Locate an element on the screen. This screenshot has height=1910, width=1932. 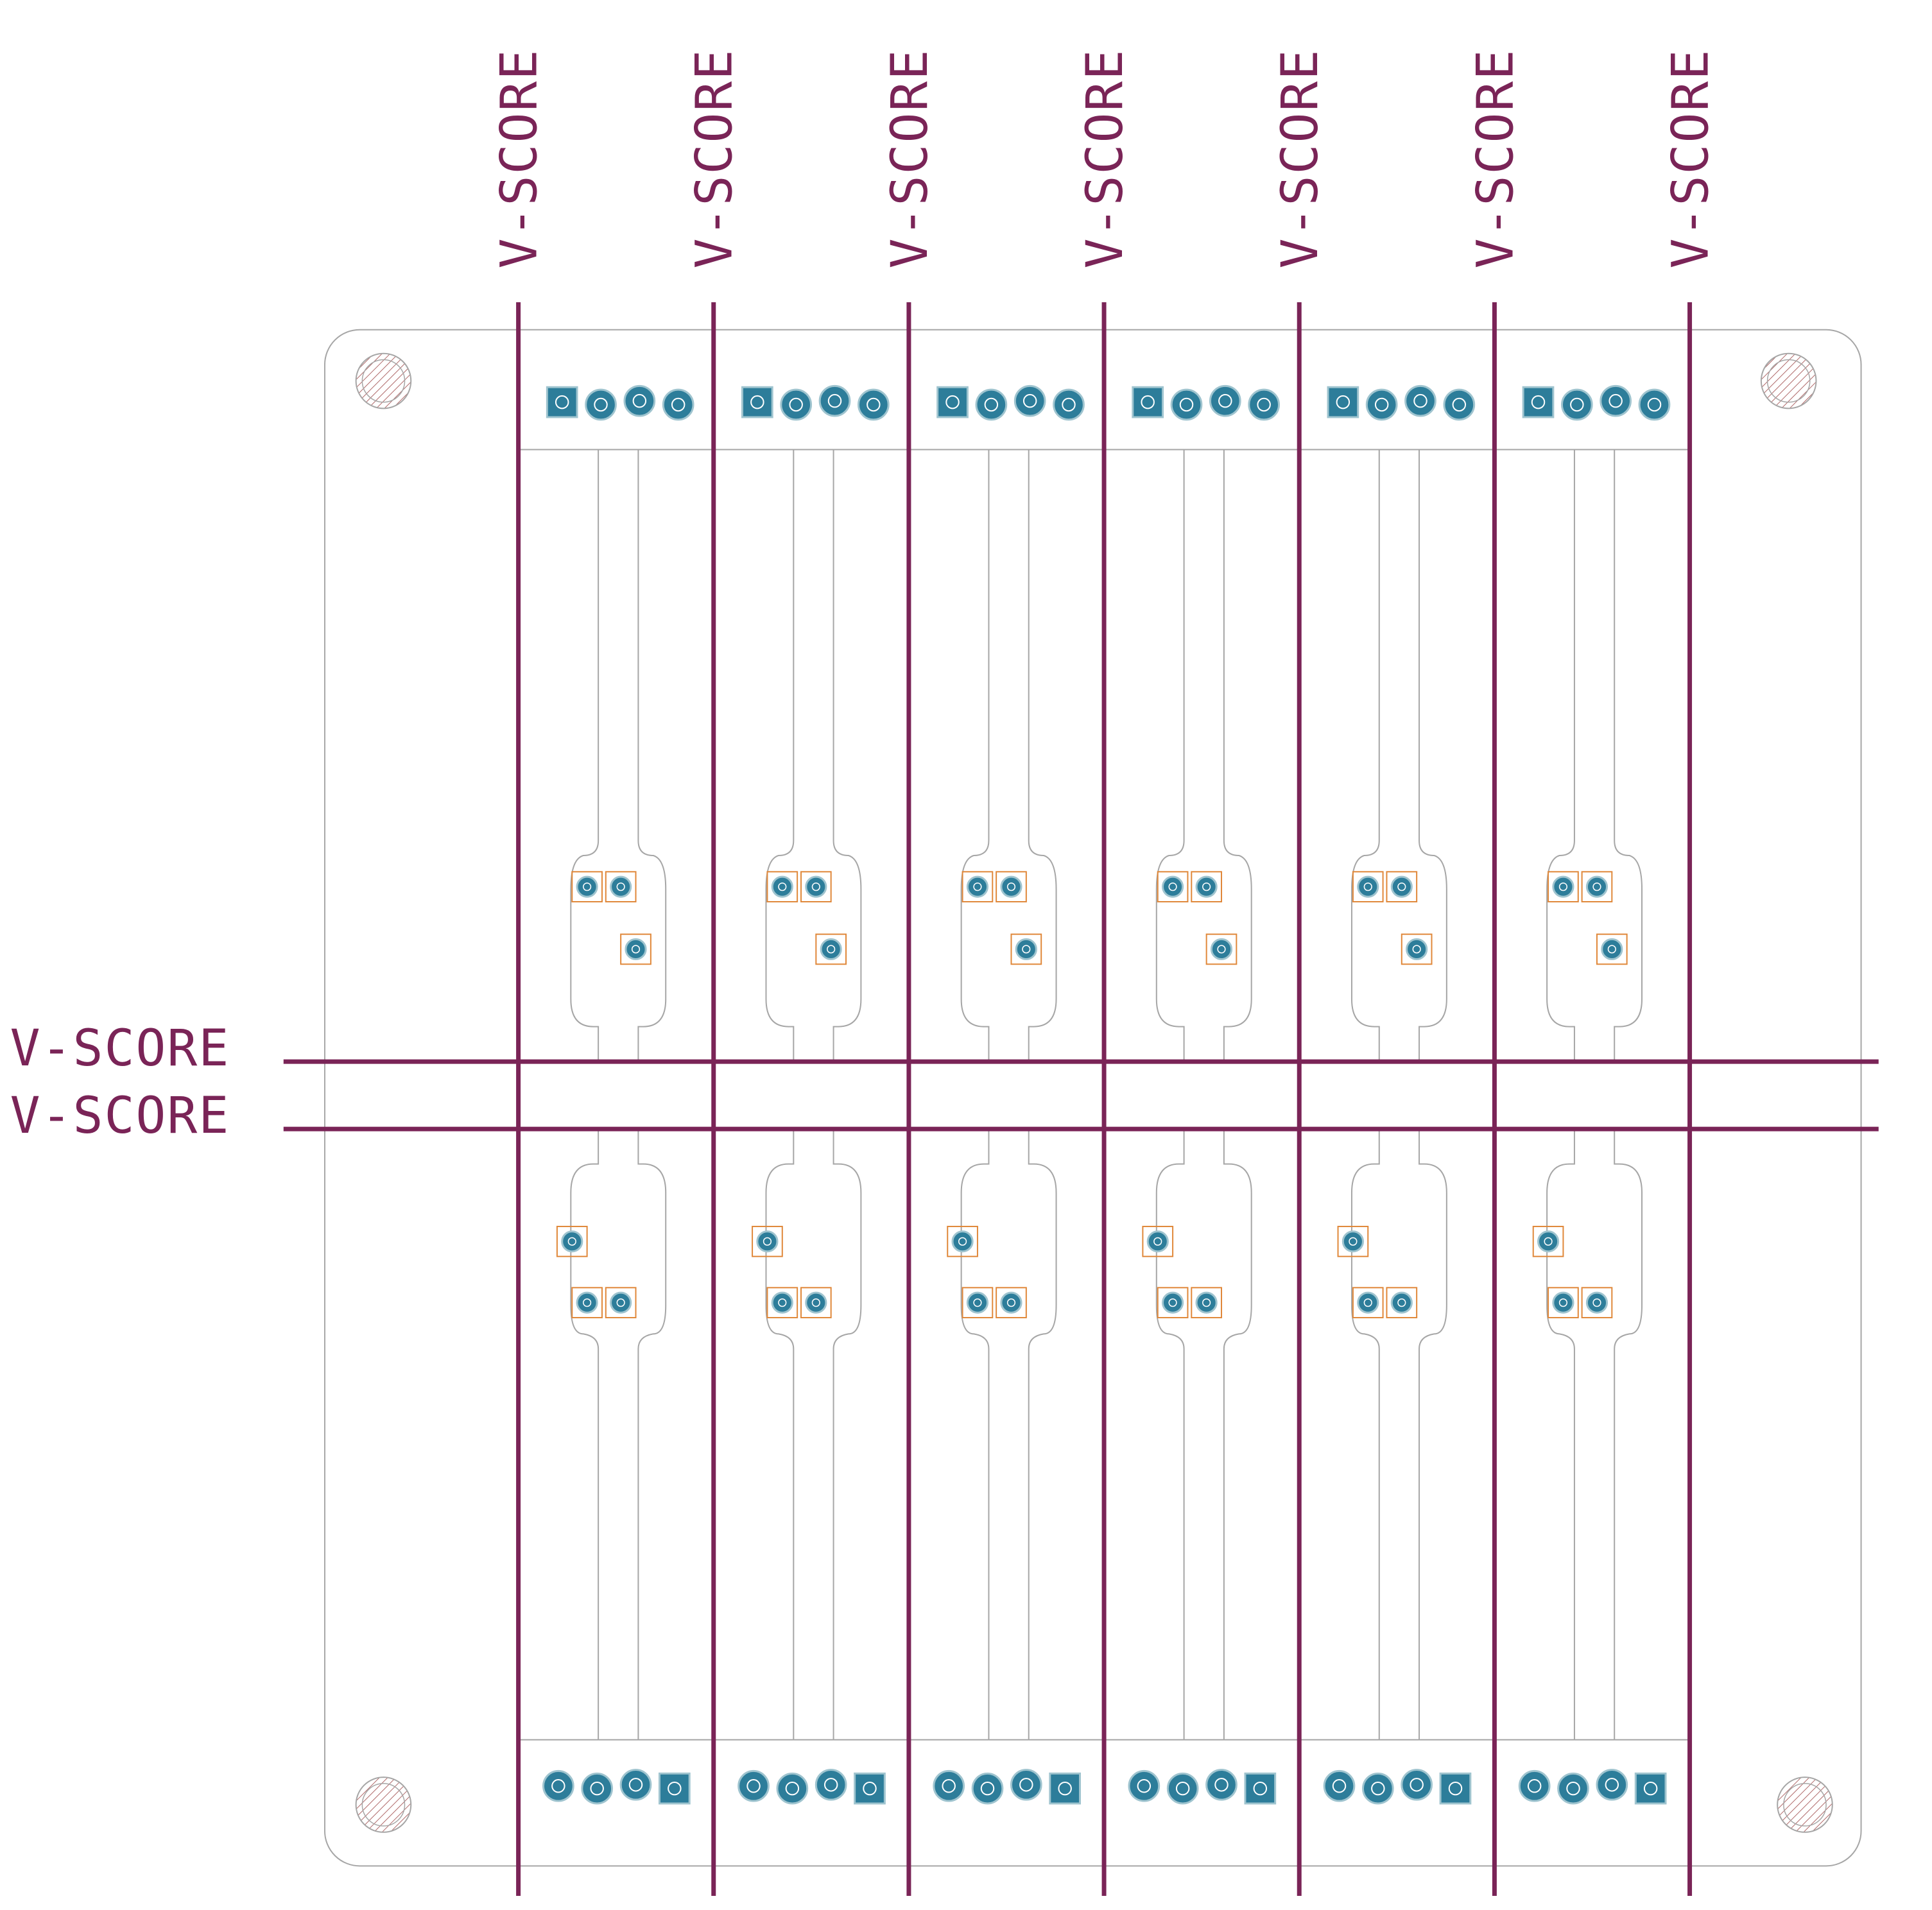
v-score-label-horizontal: V-SCORE is located at coordinates (120, 1116).